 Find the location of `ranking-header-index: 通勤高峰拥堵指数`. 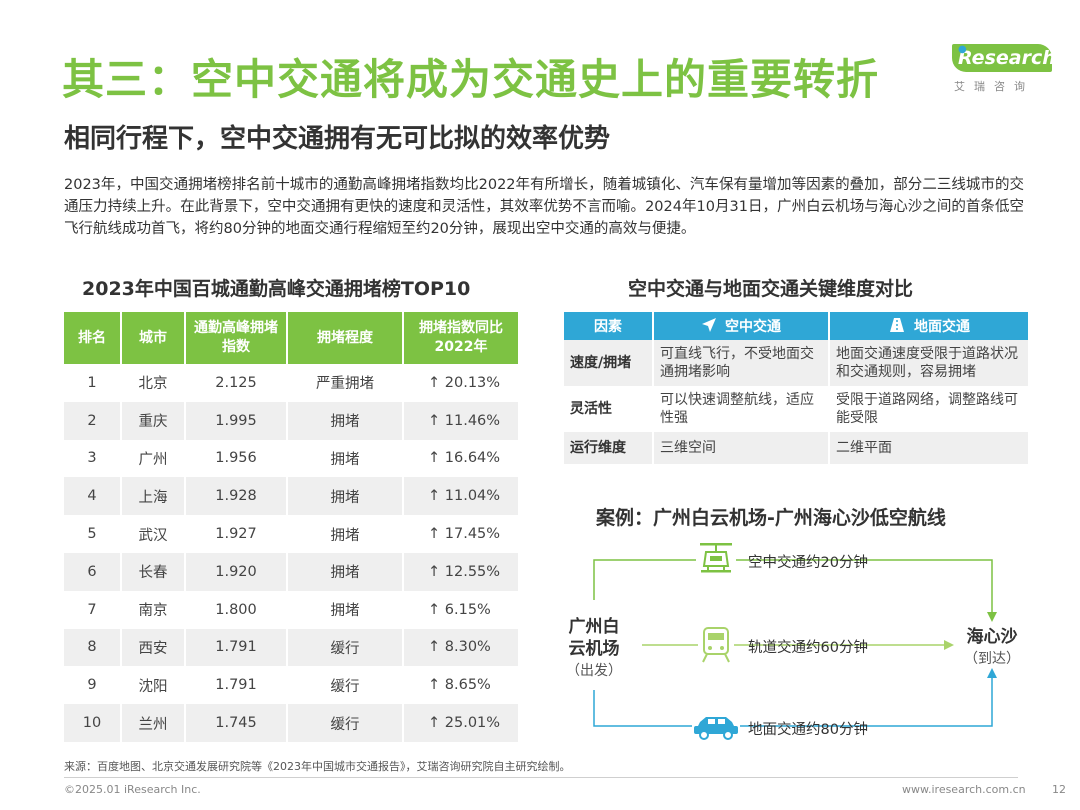

ranking-header-index: 通勤高峰拥堵指数 is located at coordinates (237, 338).